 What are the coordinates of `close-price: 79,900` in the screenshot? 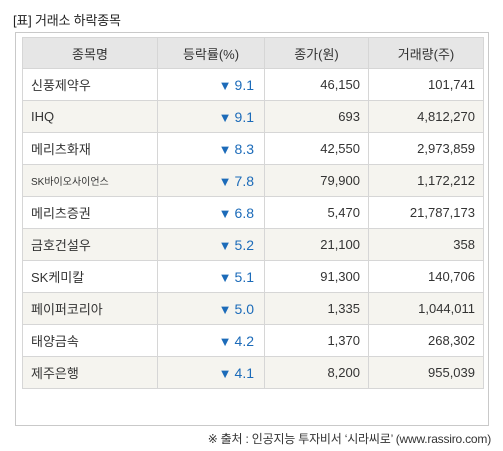 It's located at (316, 180).